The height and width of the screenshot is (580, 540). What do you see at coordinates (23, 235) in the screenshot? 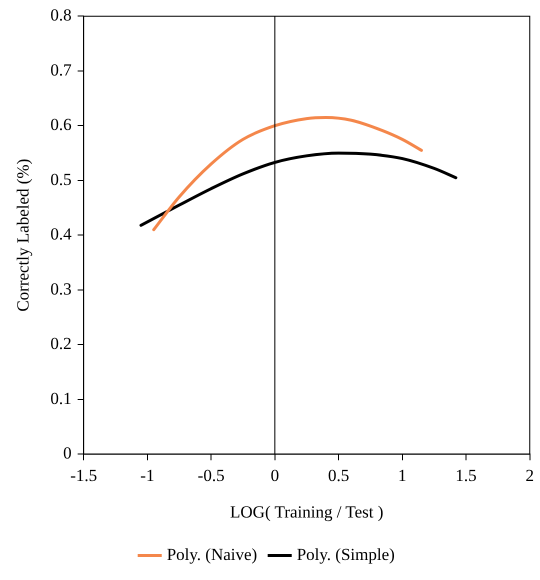
I see `y-axis-title: Correctly Labeled (%)` at bounding box center [23, 235].